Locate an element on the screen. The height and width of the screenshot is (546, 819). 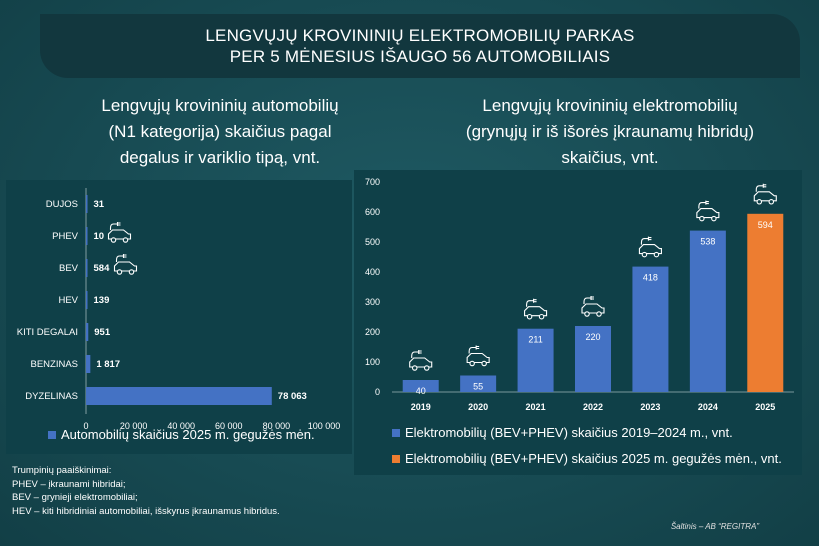
left-title-line-1: Lengvųjų krovininių automobilių is located at coordinates (220, 105).